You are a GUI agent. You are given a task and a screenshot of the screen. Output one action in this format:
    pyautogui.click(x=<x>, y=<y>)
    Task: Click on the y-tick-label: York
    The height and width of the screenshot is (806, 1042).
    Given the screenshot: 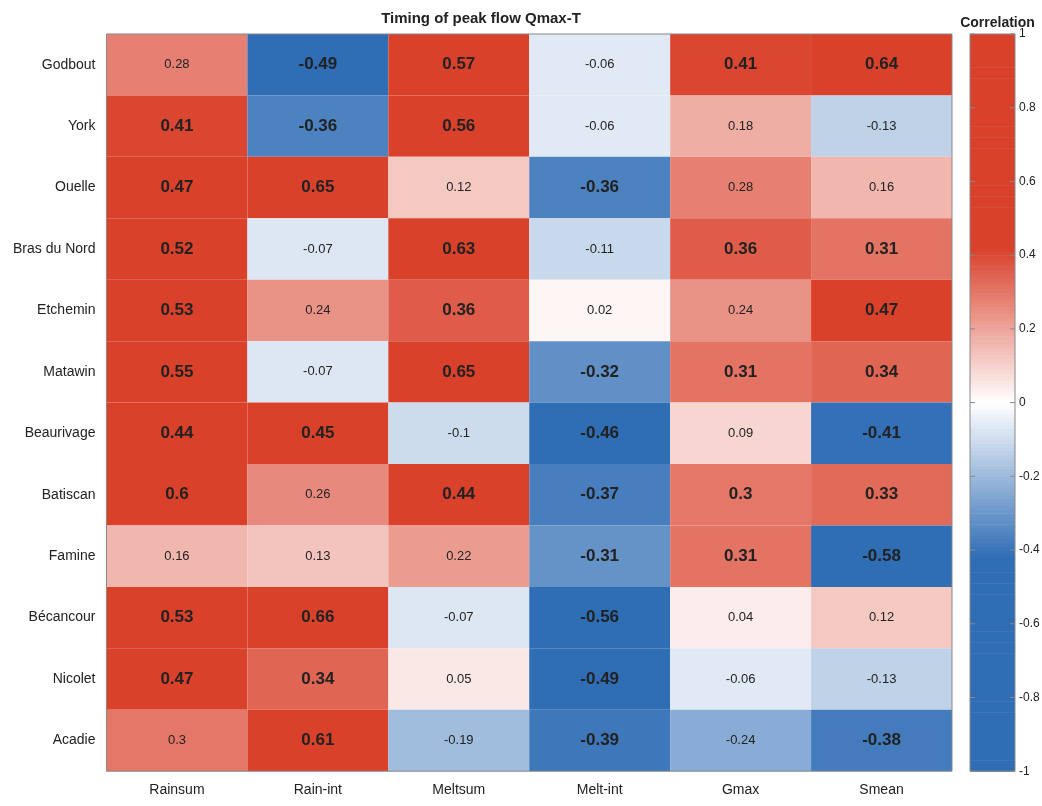 What is the action you would take?
    pyautogui.click(x=82, y=125)
    